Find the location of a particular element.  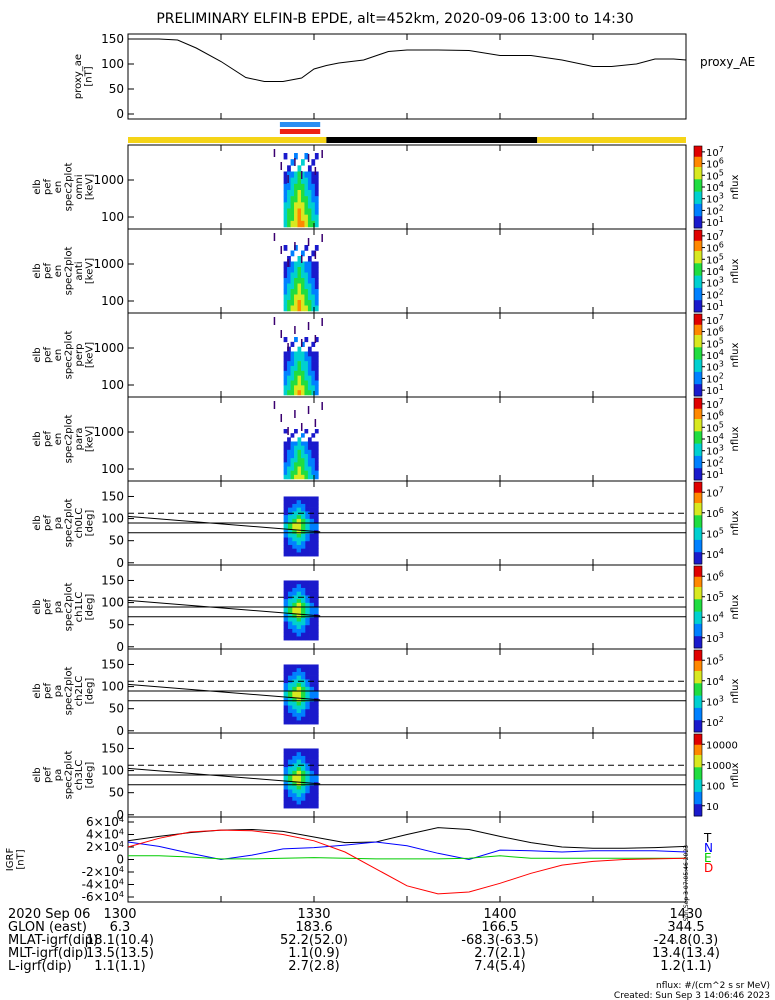

y-tick-label: 50 is located at coordinates (116, 89).